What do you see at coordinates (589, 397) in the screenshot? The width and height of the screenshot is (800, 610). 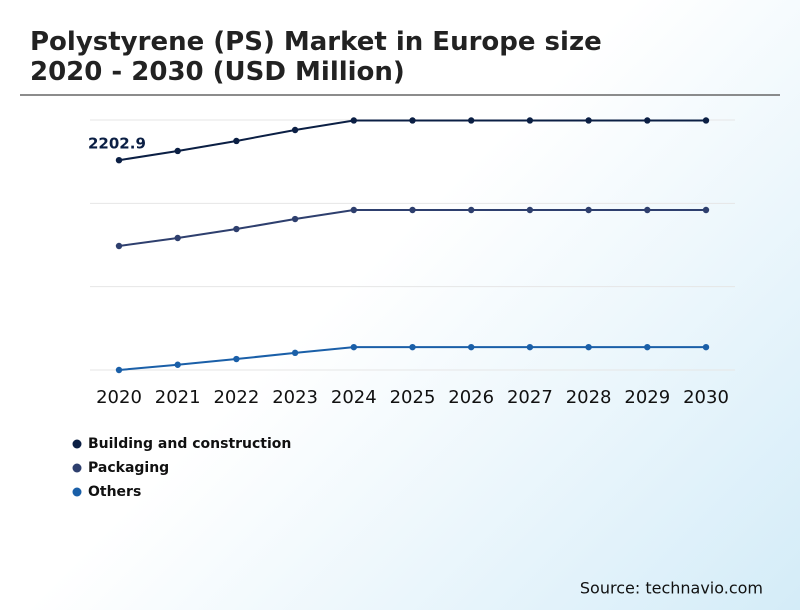 I see `x-tick-label: 2028` at bounding box center [589, 397].